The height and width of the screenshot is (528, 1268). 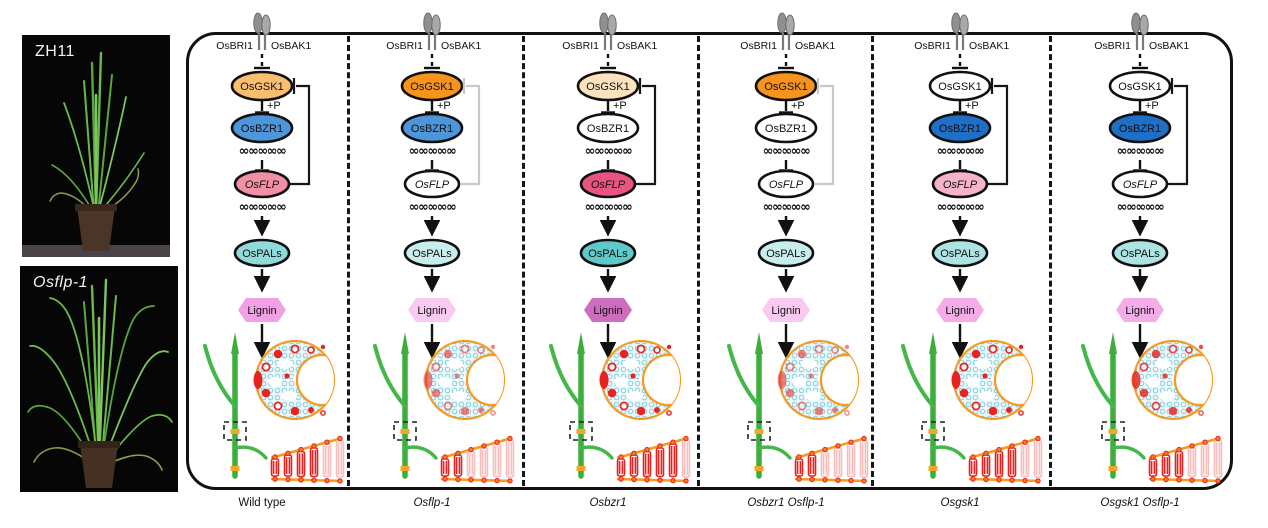 I want to click on lignin-stains, so click(x=987, y=380).